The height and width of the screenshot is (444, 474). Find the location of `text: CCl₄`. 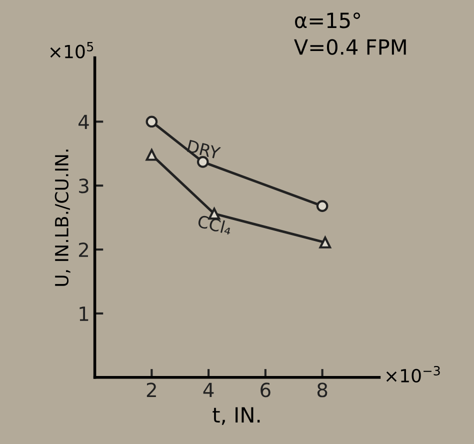

text: CCl₄ is located at coordinates (214, 224).